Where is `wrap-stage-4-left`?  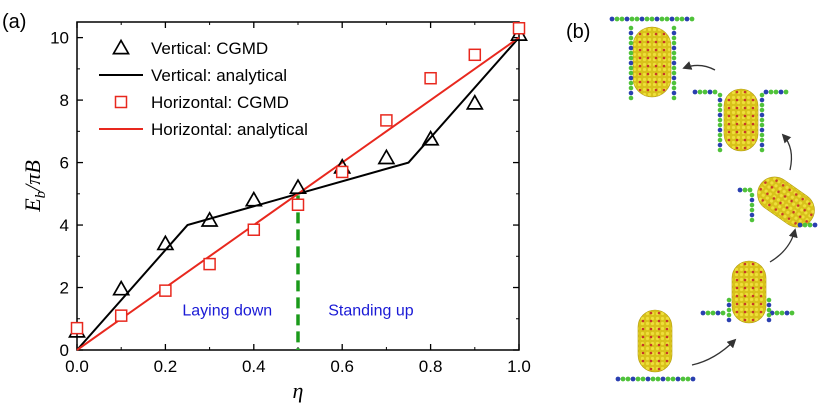
wrap-stage-4-left is located at coordinates (720, 122).